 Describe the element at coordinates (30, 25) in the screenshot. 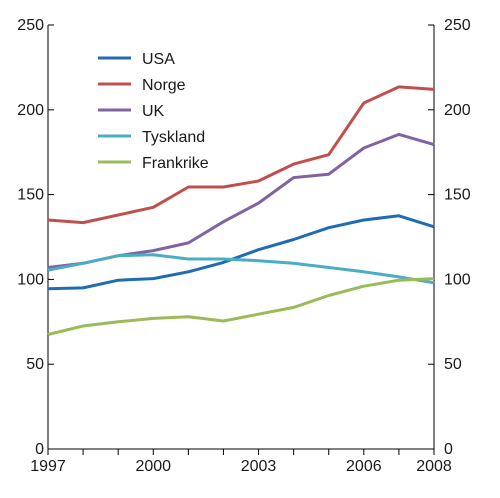

I see `y-tick-label-left: 250` at that location.